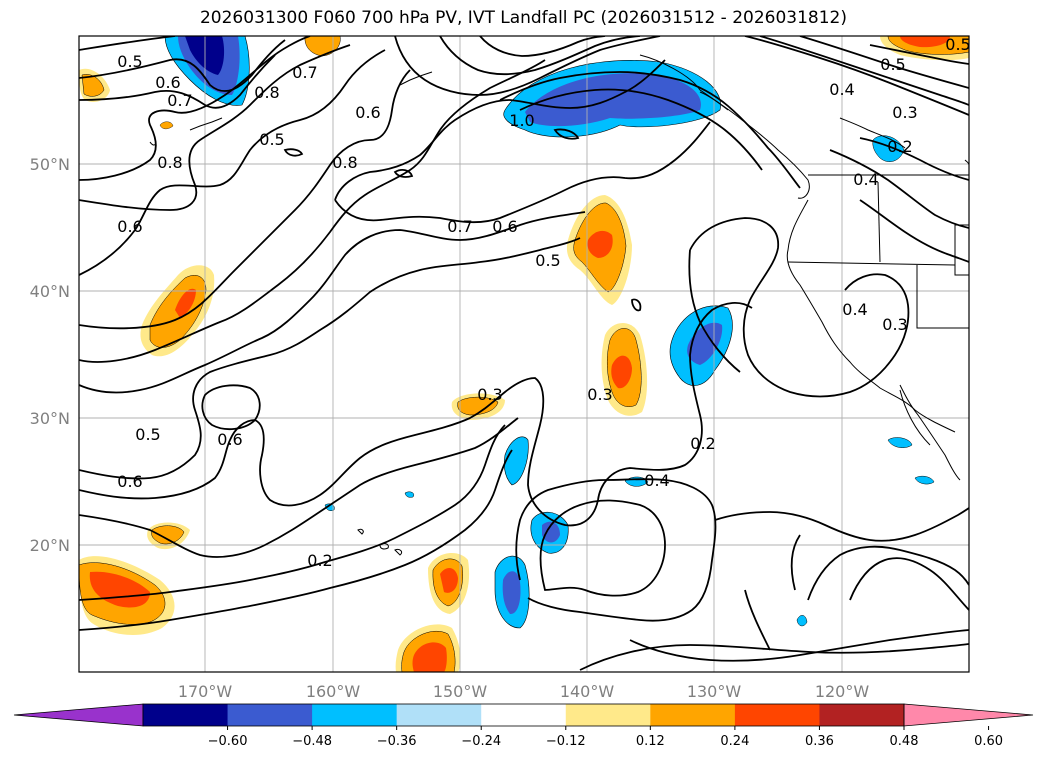 The width and height of the screenshot is (1047, 765). What do you see at coordinates (304, 72) in the screenshot?
I see `contour-label-0-7-b: 0.7` at bounding box center [304, 72].